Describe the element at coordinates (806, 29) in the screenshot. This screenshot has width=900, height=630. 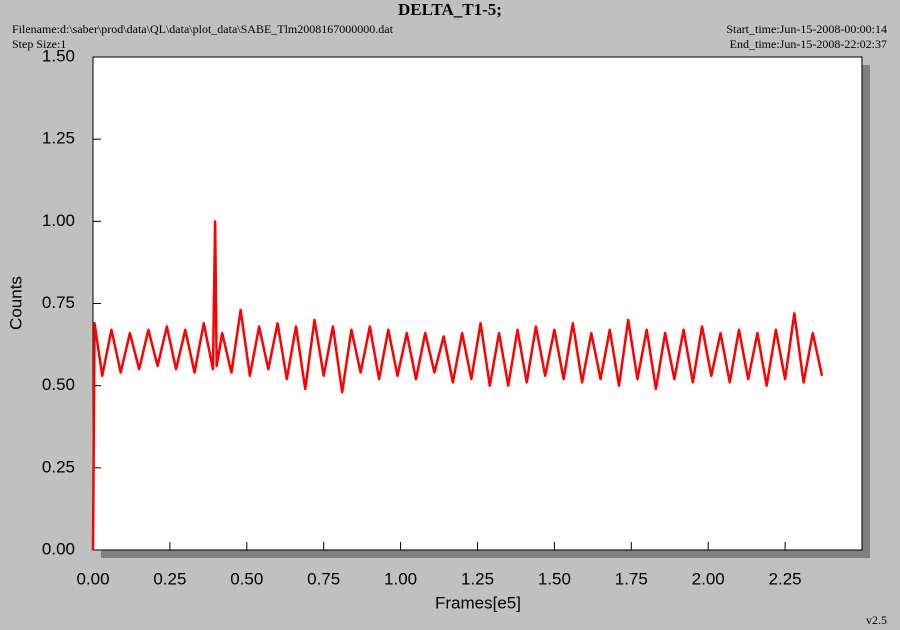
I see `start-time: Start_time:Jun-15-2008-00:00:14` at that location.